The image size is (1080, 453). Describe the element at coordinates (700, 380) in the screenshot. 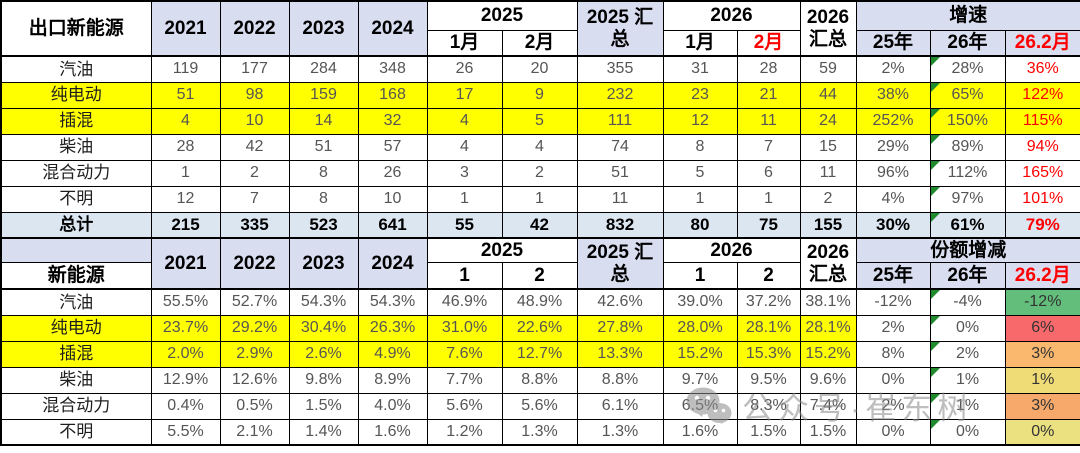

I see `table-cell: 9.7%` at that location.